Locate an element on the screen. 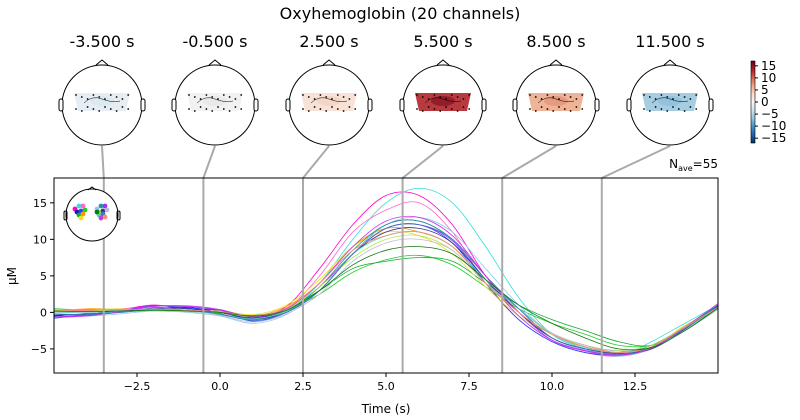 The image size is (800, 420). topomap-connector is located at coordinates (529, 162).